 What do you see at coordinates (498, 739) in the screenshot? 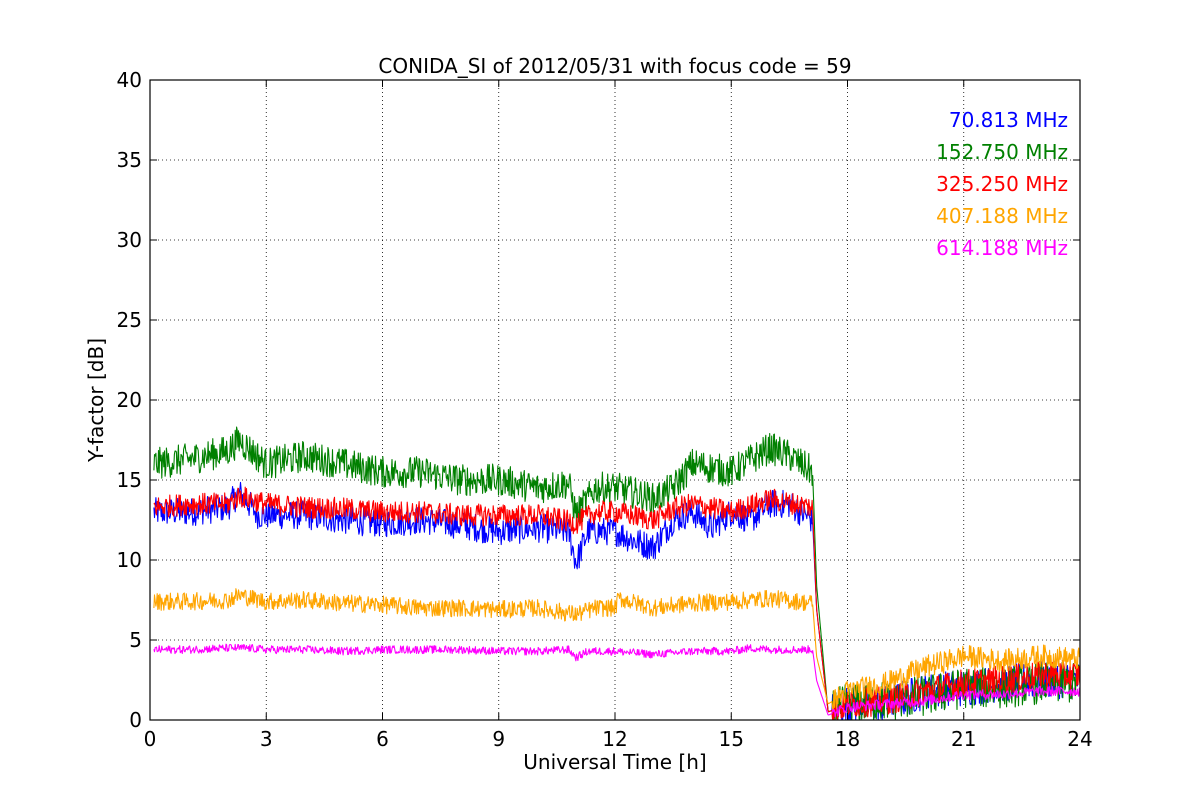
I see `x-tick-label: 9` at bounding box center [498, 739].